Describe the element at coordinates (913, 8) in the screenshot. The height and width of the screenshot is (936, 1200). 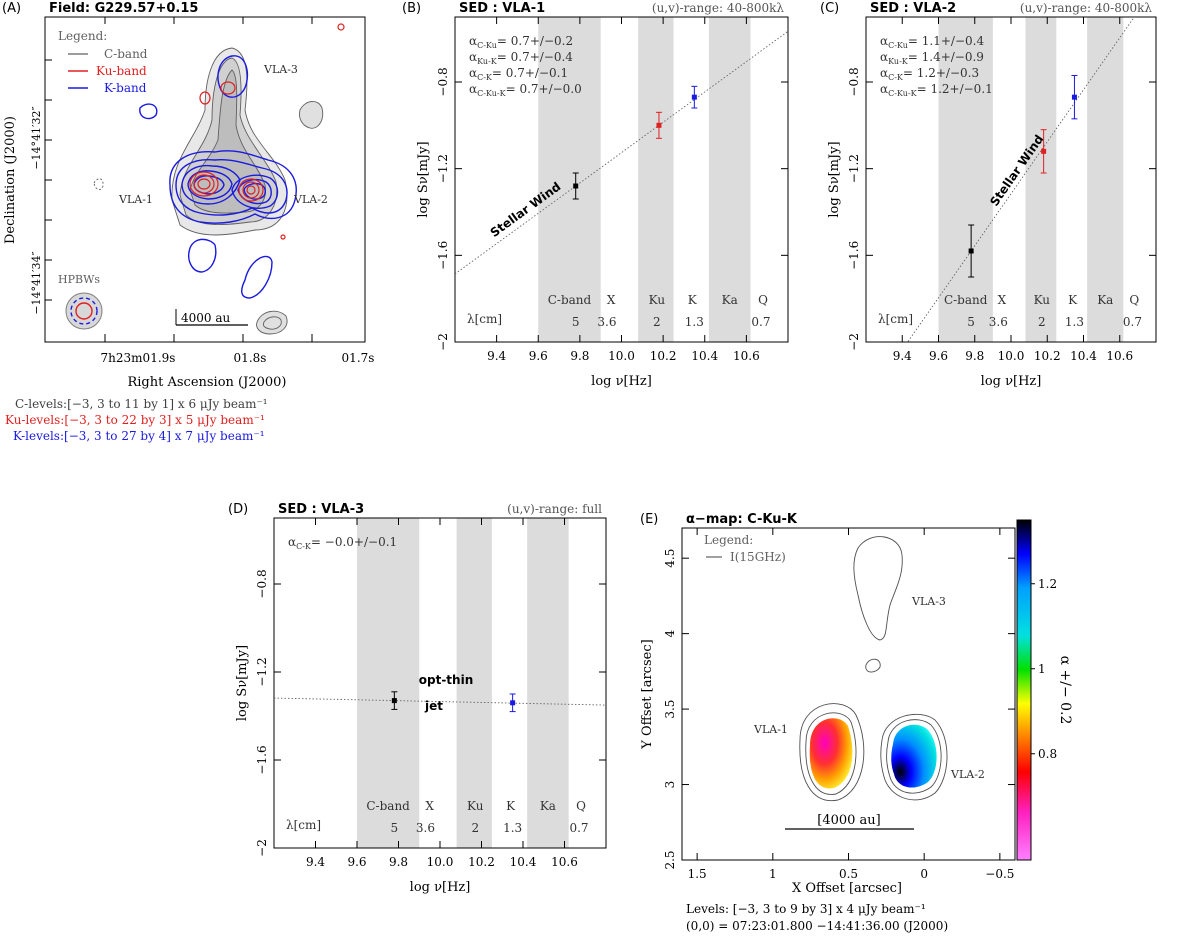
I see `panel-title: SED : VLA-2` at that location.